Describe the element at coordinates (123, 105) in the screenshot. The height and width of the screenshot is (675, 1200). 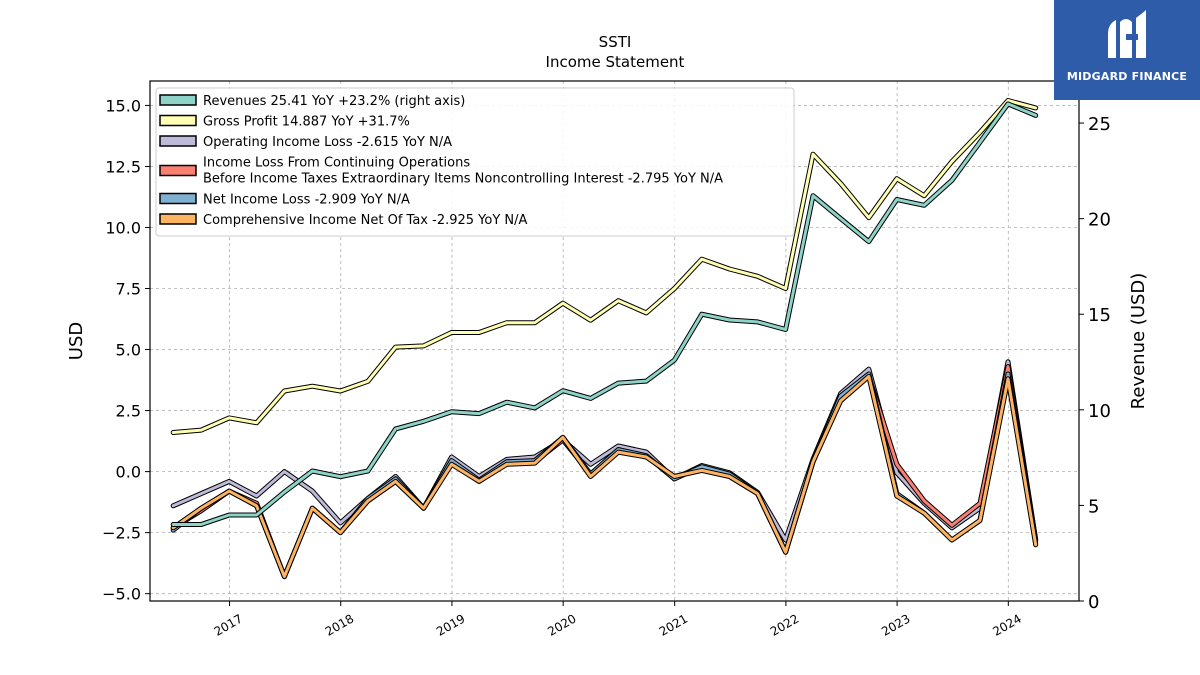
I see `y-tick-label-left: 15.0` at that location.